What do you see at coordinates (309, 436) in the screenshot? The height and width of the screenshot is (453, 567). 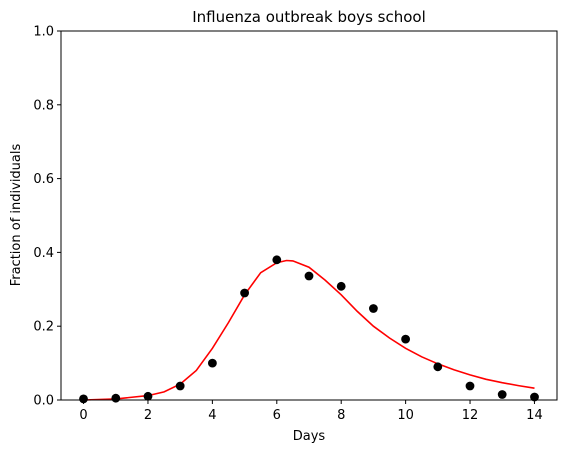 I see `x-axis-label: Days` at bounding box center [309, 436].